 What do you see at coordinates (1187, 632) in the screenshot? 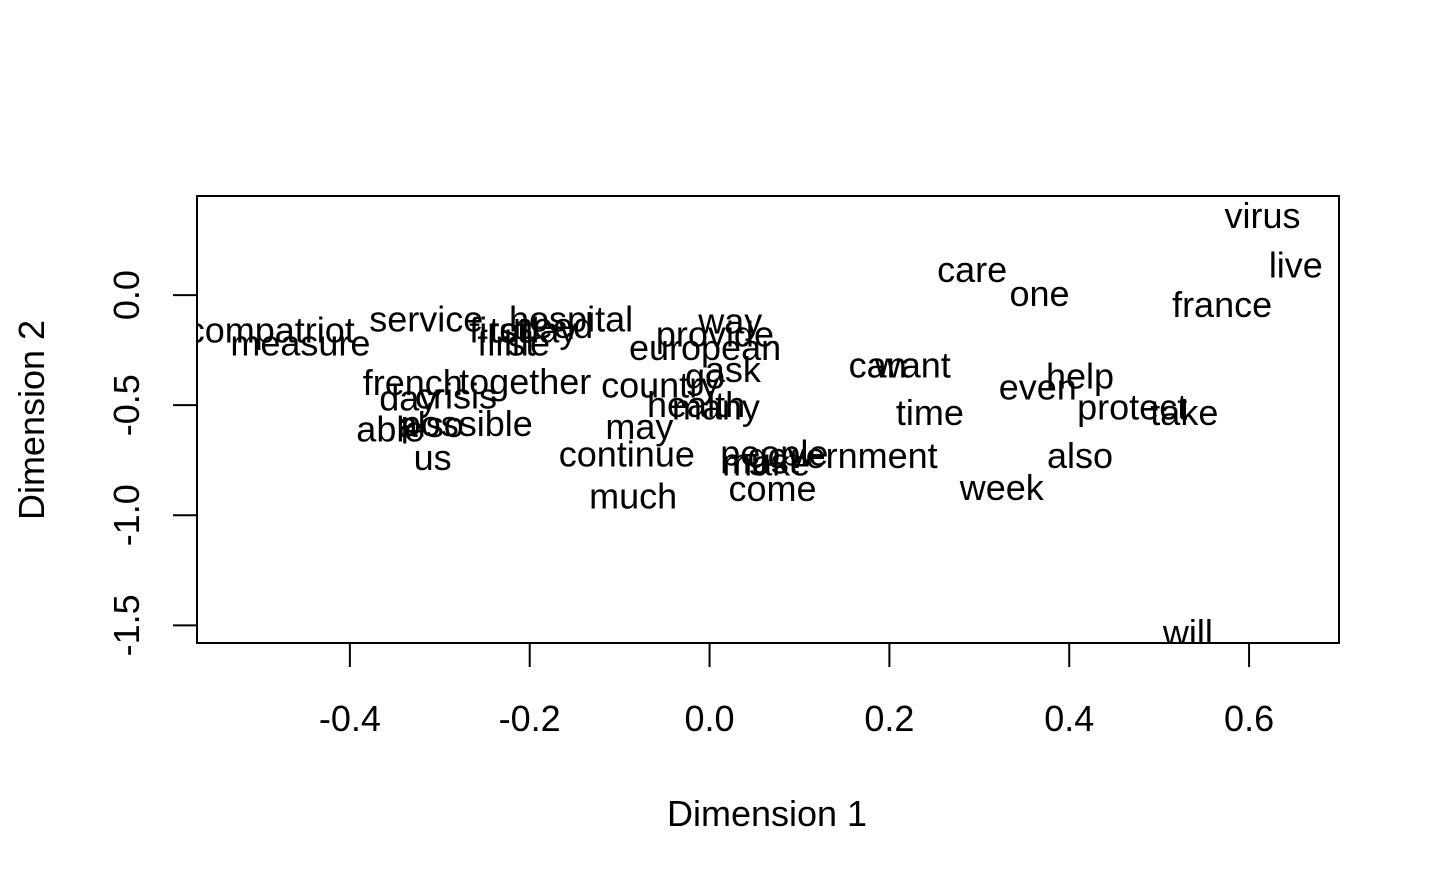
I see `point-label: will` at bounding box center [1187, 632].